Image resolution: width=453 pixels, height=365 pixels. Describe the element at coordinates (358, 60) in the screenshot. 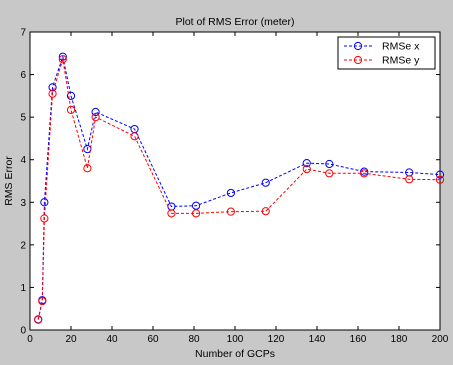

I see `legend-marker-rmse-y` at that location.